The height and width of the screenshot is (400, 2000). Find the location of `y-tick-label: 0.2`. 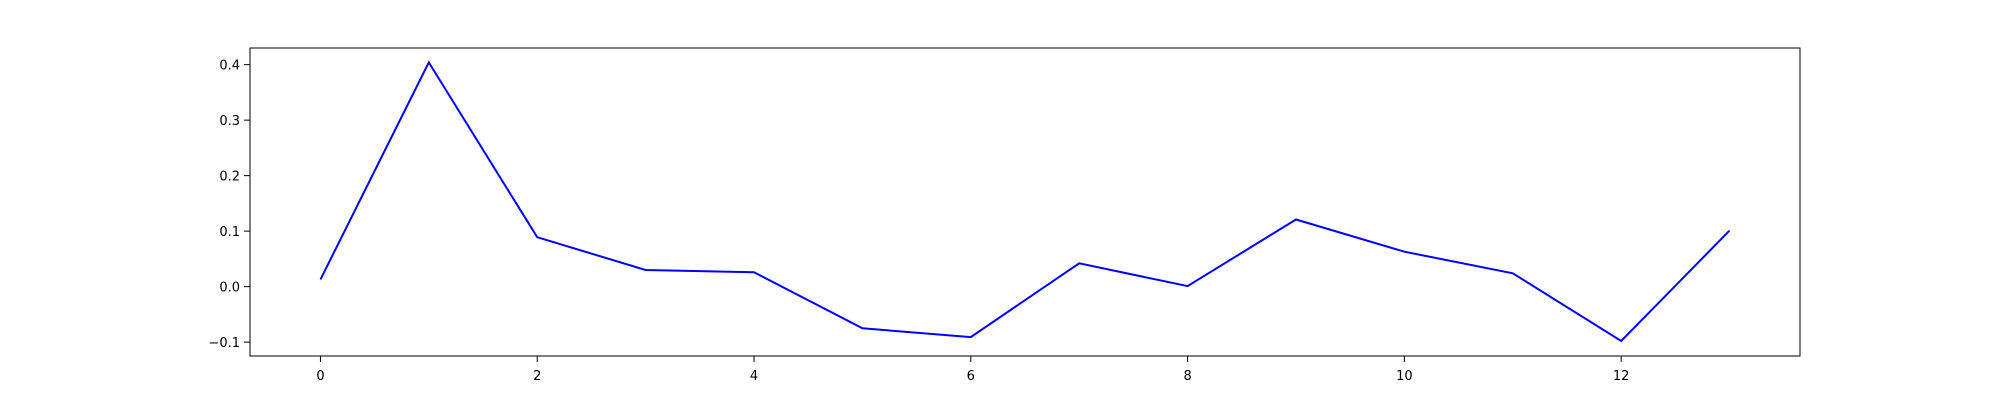

y-tick-label: 0.2 is located at coordinates (229, 177).